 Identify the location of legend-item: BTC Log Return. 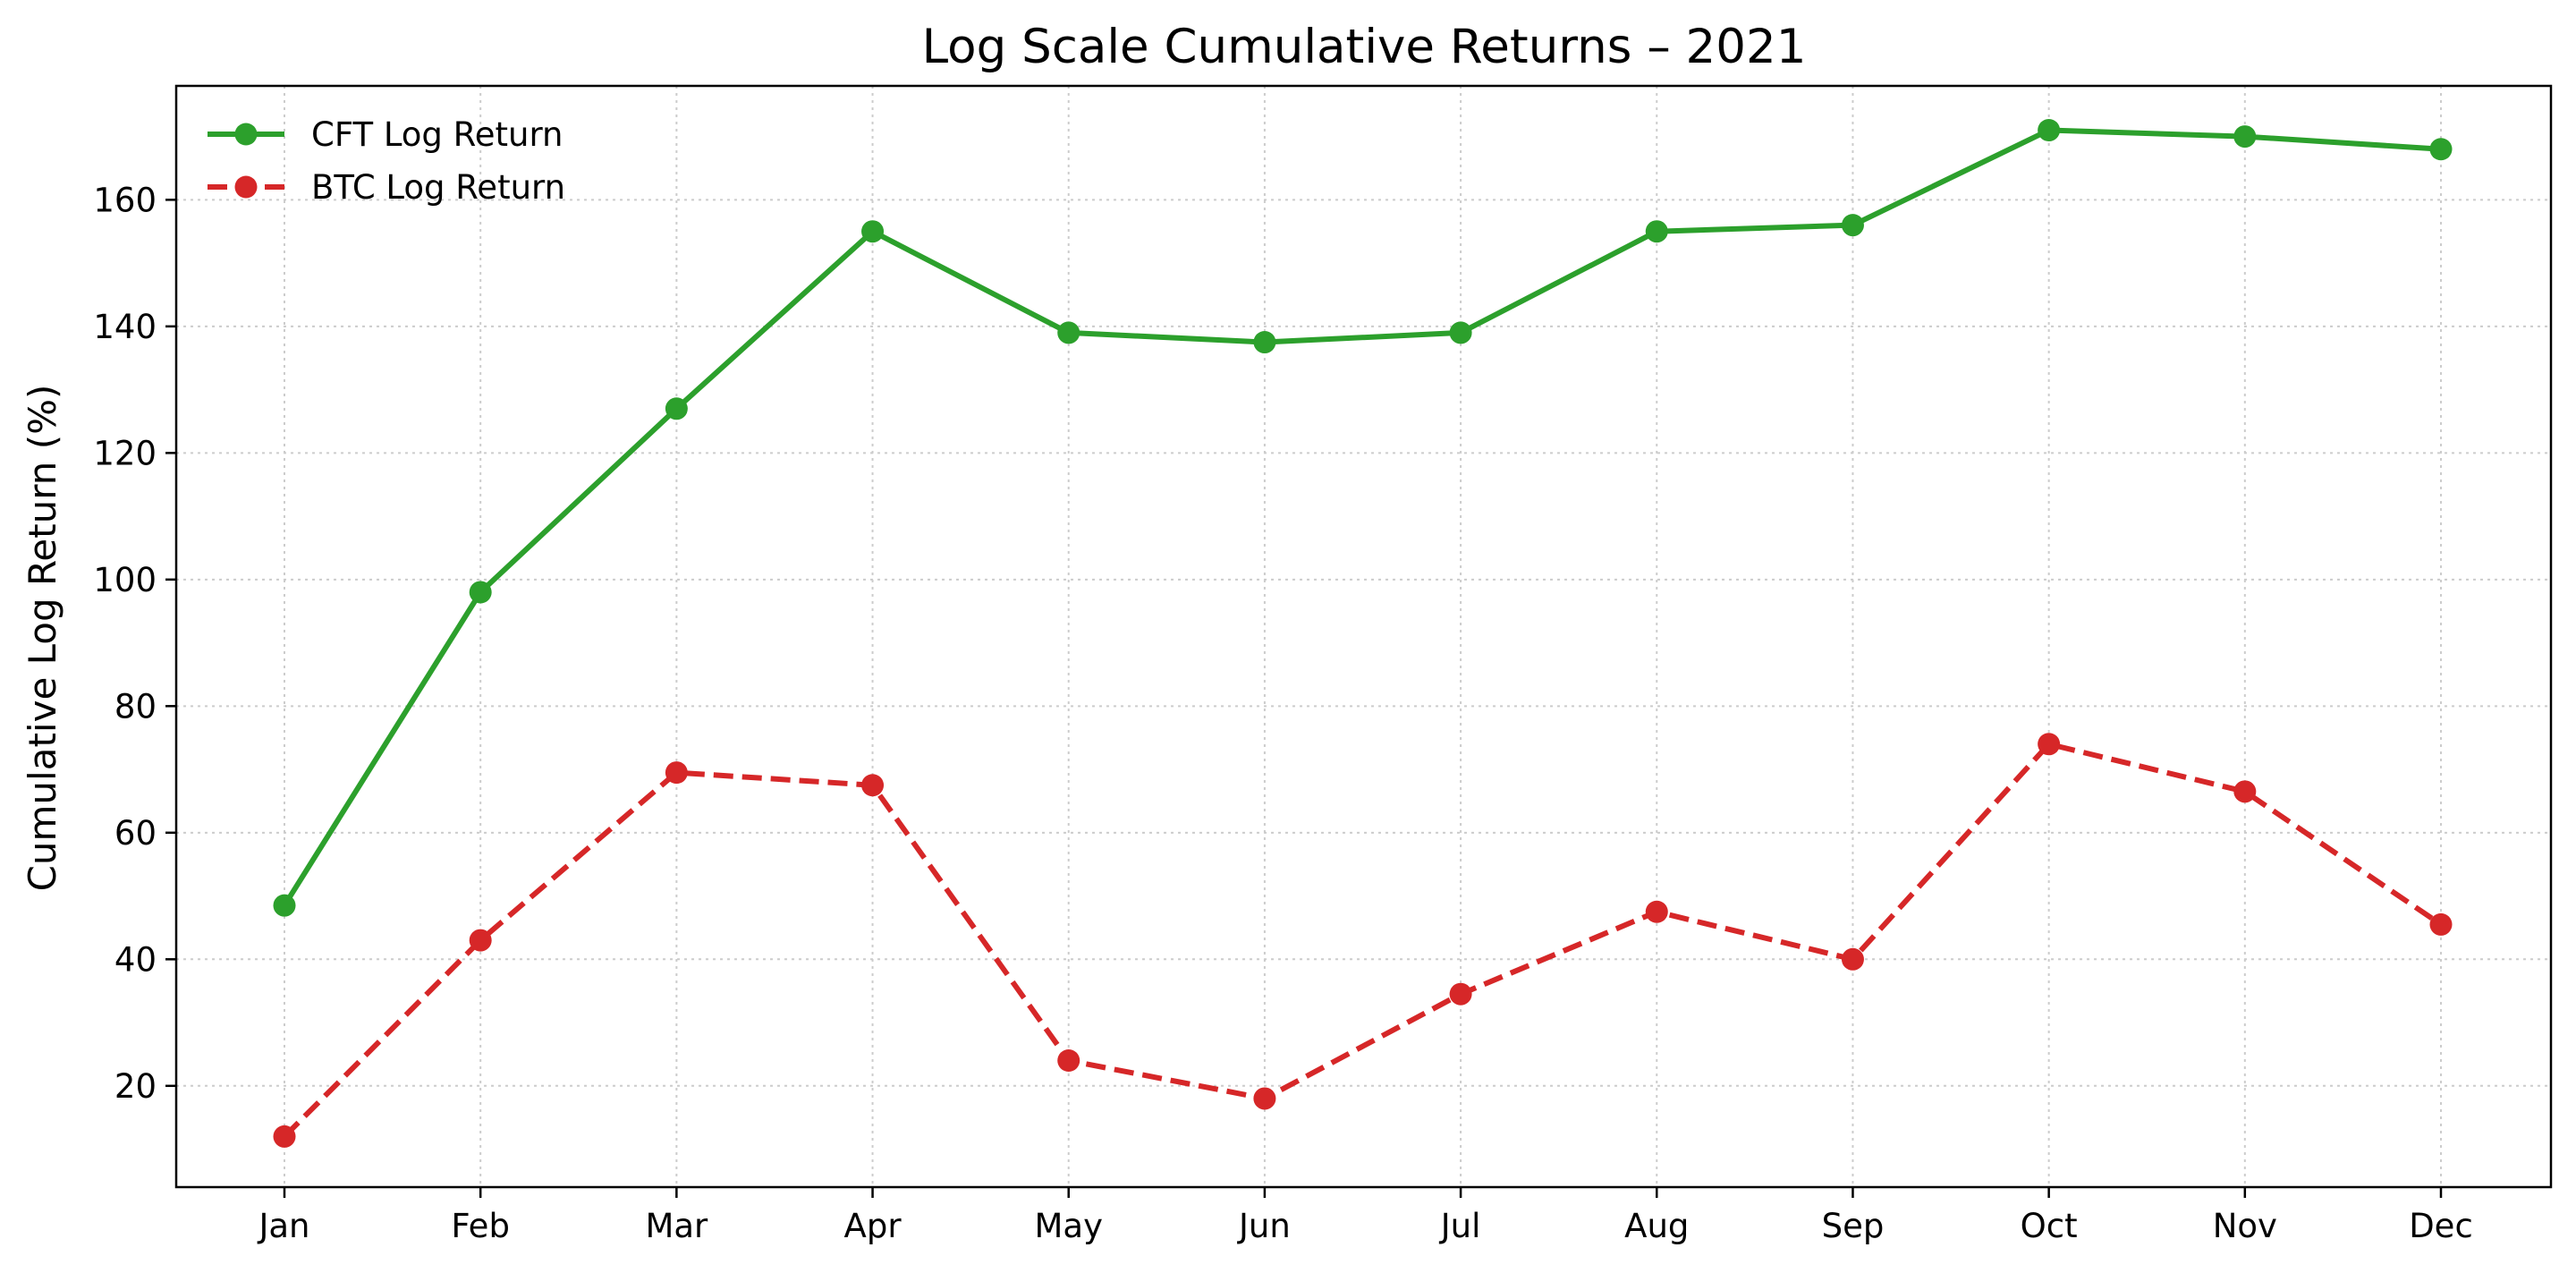
(386, 187).